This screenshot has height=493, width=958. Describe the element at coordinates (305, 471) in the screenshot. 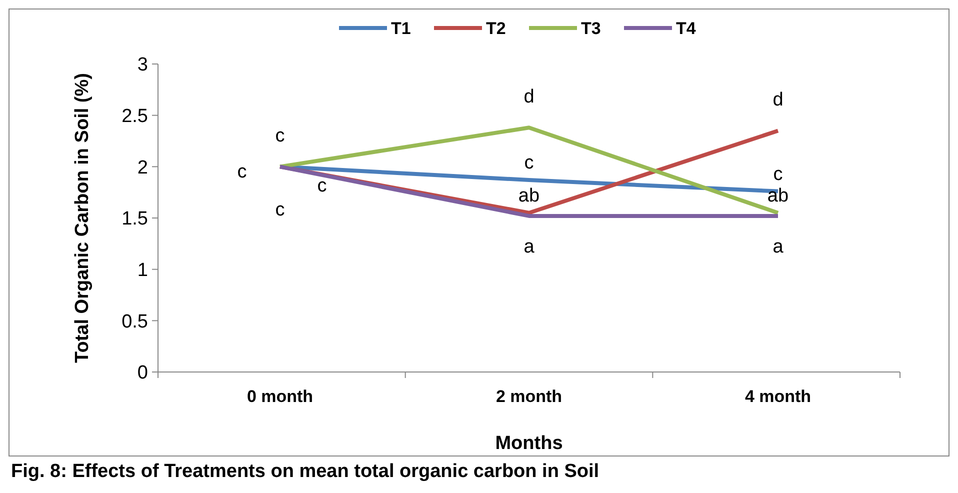

I see `text: Fig. 8: Effects of Treatments on mean total organic carbon in Soil` at that location.